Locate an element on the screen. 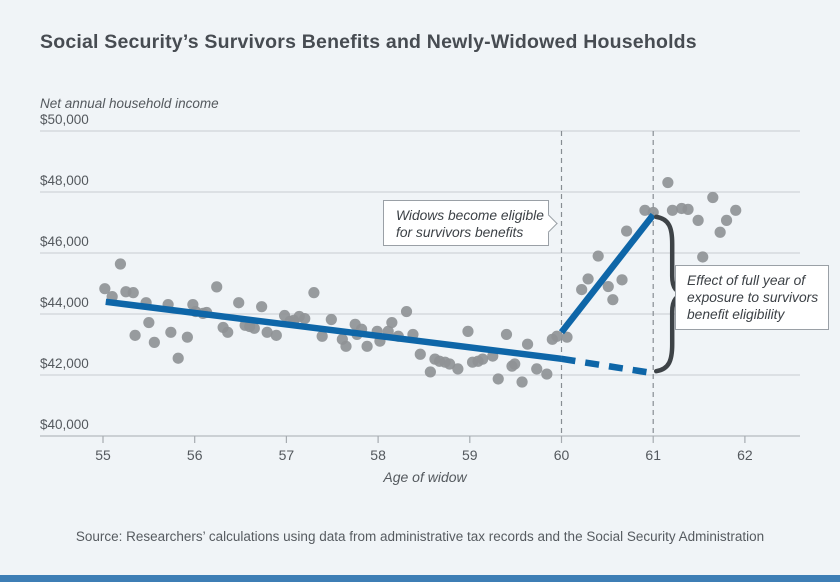  footer-accent-bar is located at coordinates (420, 578).